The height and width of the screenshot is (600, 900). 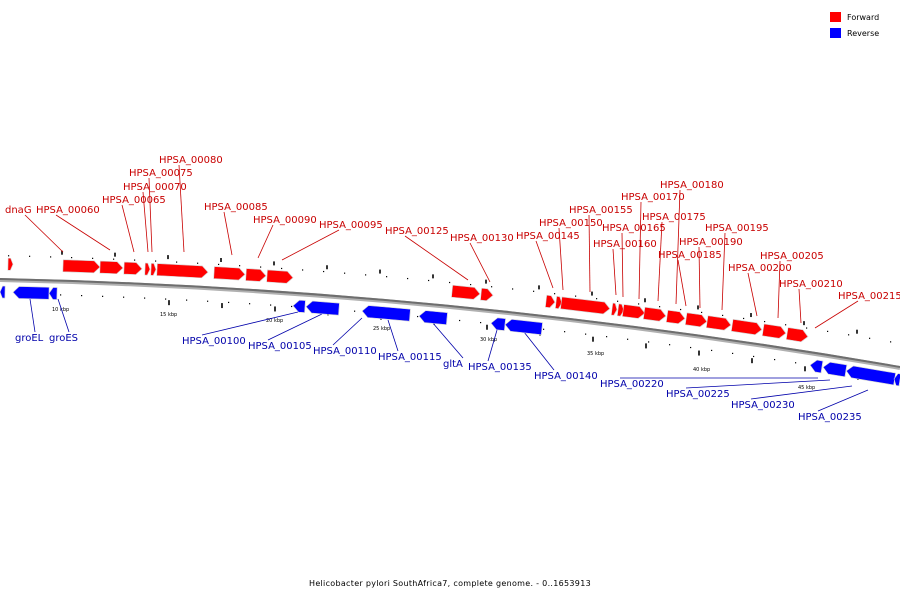 I want to click on legend: Forward Reverse, so click(x=861, y=25).